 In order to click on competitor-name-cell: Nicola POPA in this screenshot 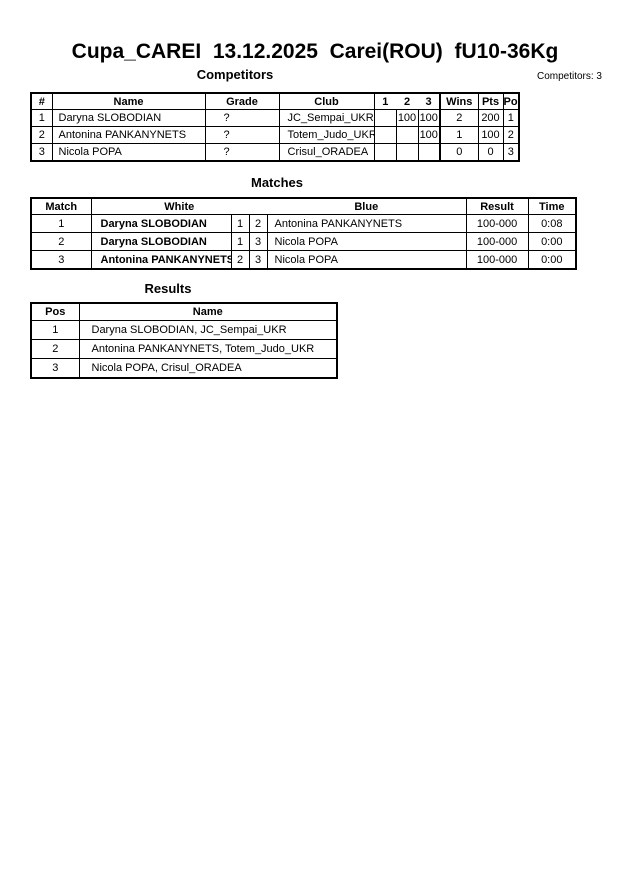, I will do `click(128, 152)`.